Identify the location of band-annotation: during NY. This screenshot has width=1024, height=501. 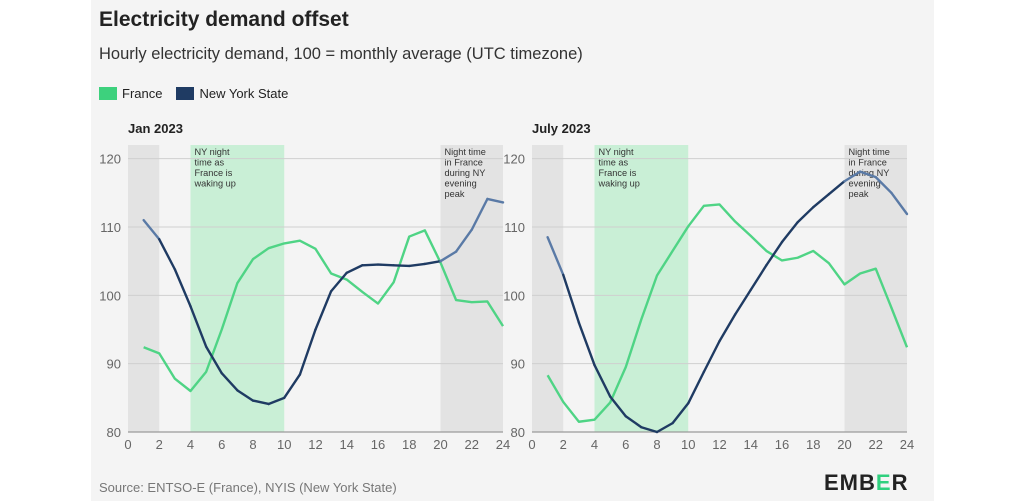
(869, 173).